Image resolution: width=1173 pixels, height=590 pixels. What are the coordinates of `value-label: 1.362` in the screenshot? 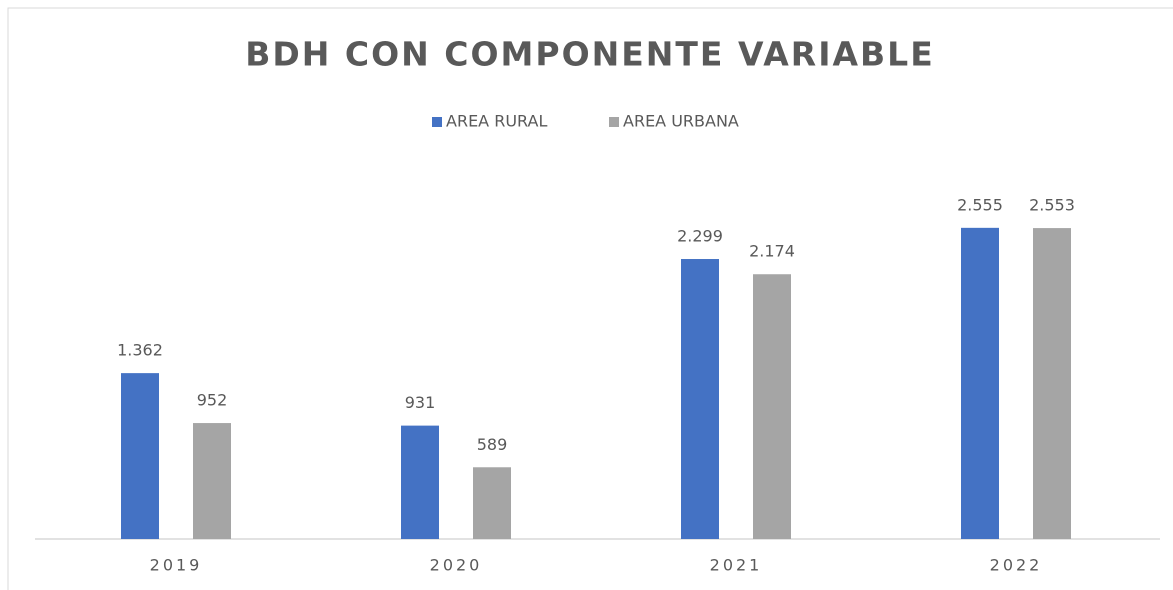 It's located at (140, 350).